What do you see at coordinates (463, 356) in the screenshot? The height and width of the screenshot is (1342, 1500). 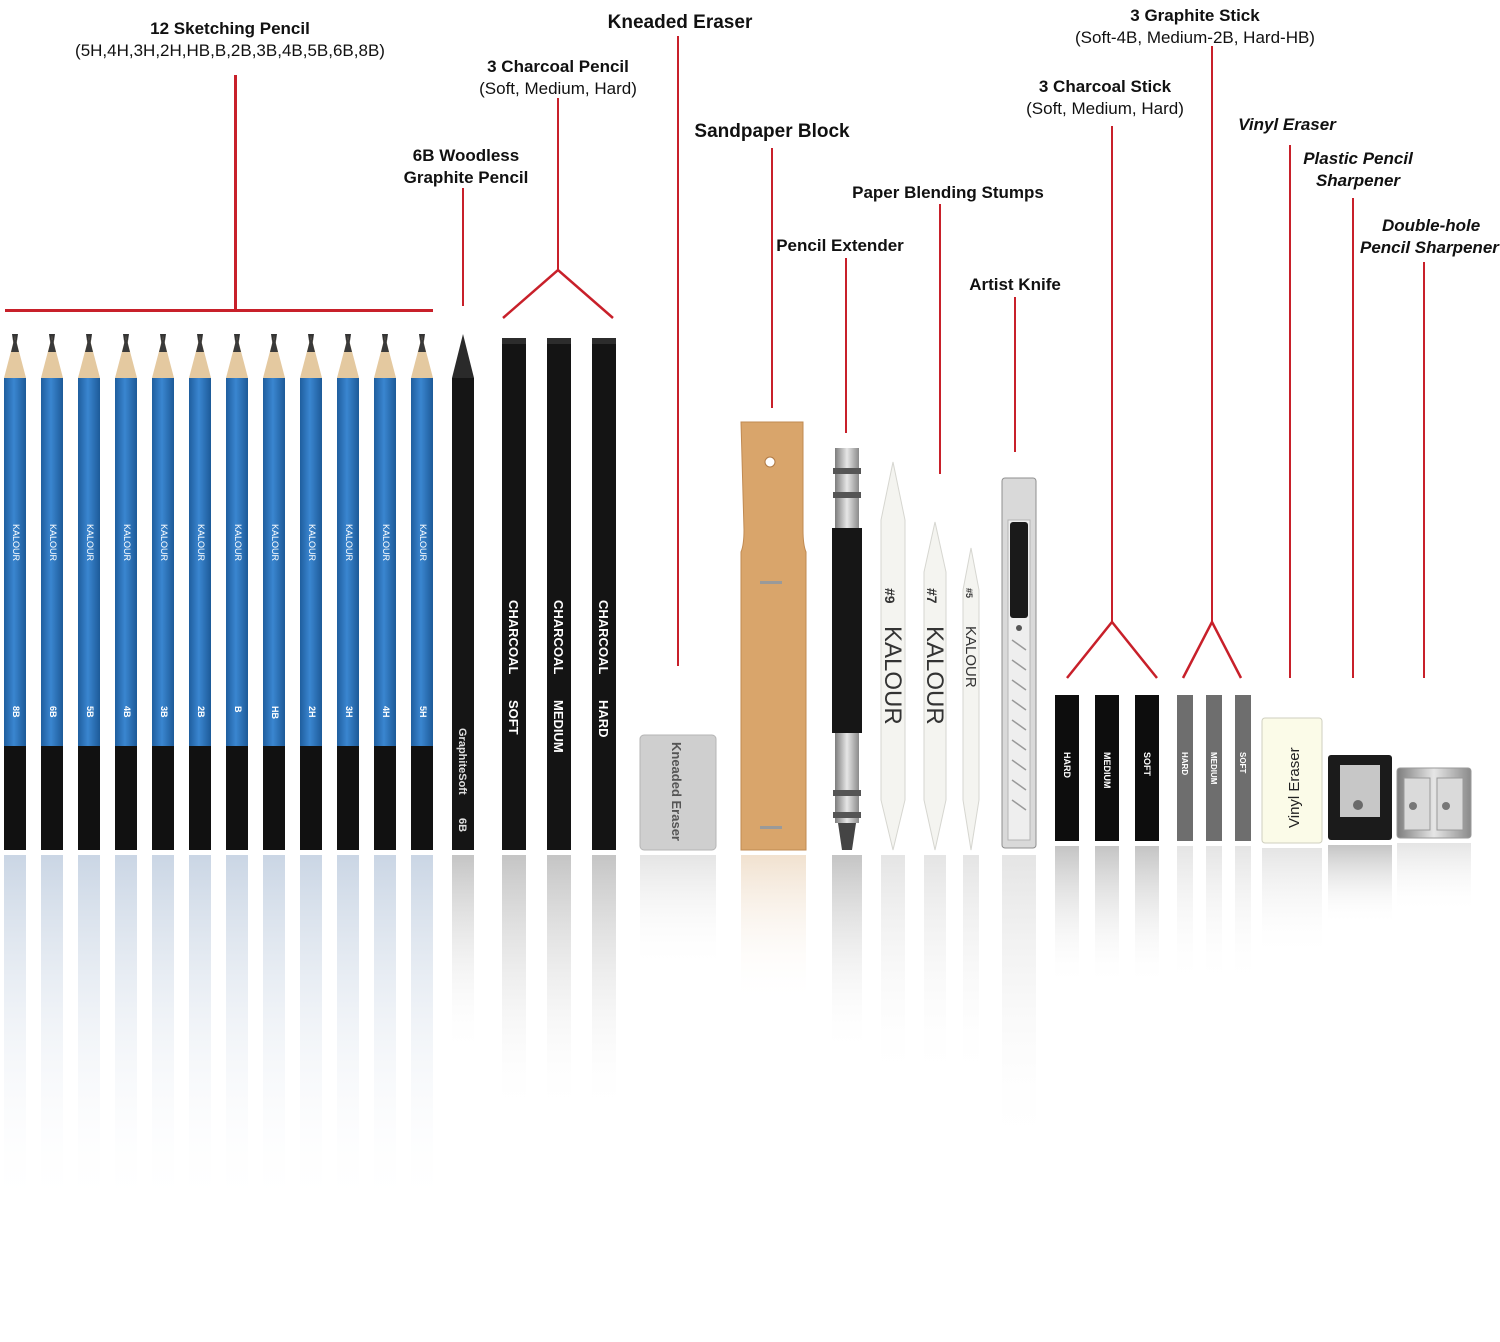 I see `woodless-tip` at bounding box center [463, 356].